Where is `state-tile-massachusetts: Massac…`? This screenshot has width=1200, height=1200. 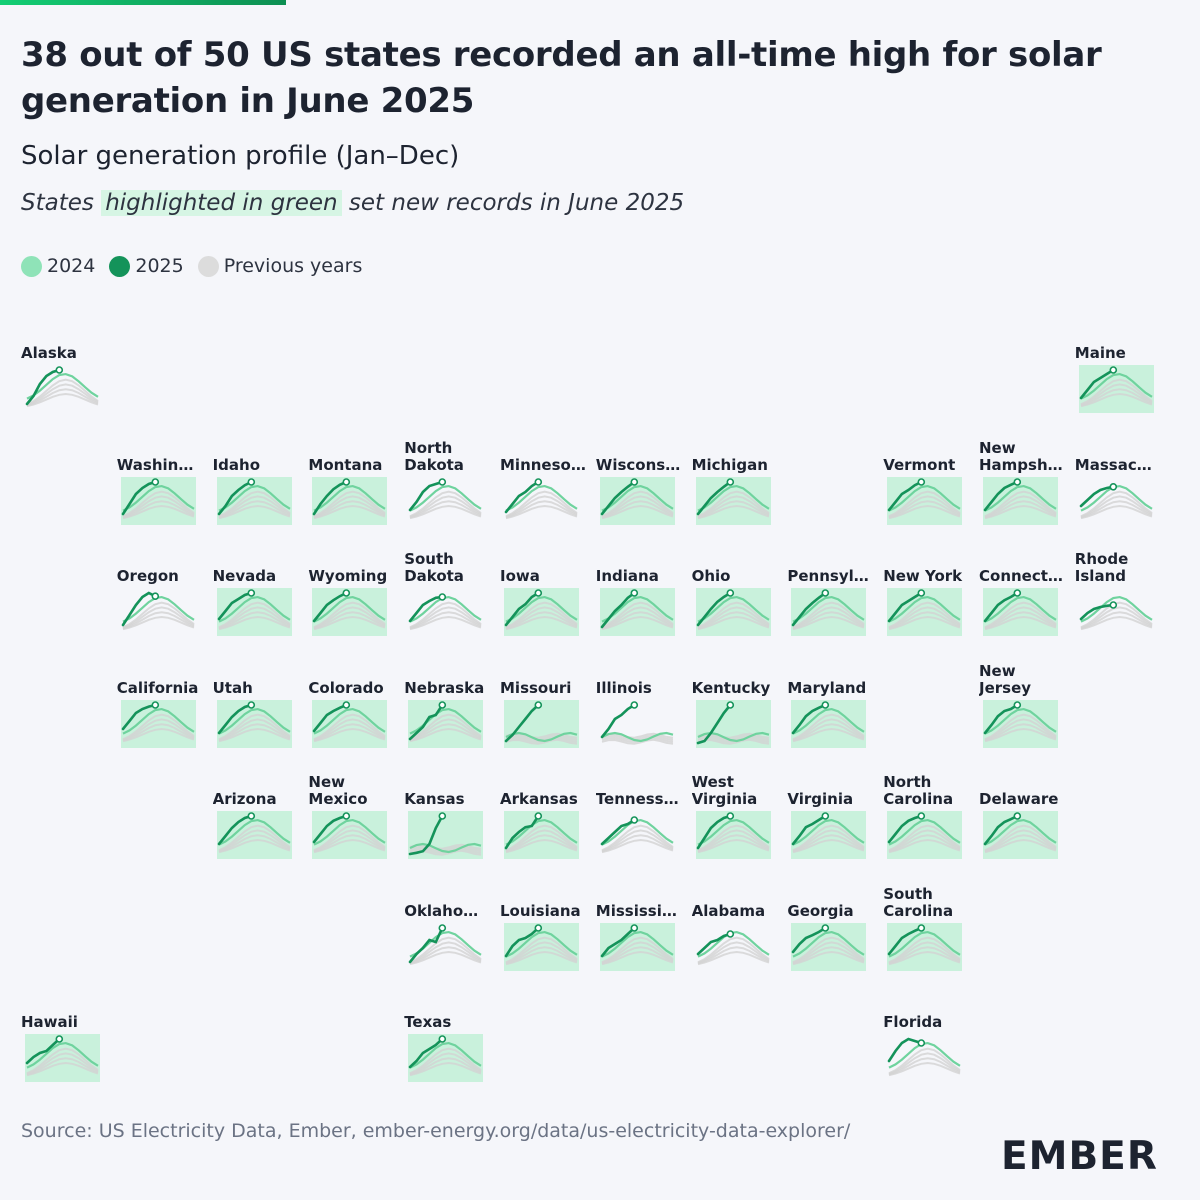
state-tile-massachusetts: Massac… is located at coordinates (1121, 488).